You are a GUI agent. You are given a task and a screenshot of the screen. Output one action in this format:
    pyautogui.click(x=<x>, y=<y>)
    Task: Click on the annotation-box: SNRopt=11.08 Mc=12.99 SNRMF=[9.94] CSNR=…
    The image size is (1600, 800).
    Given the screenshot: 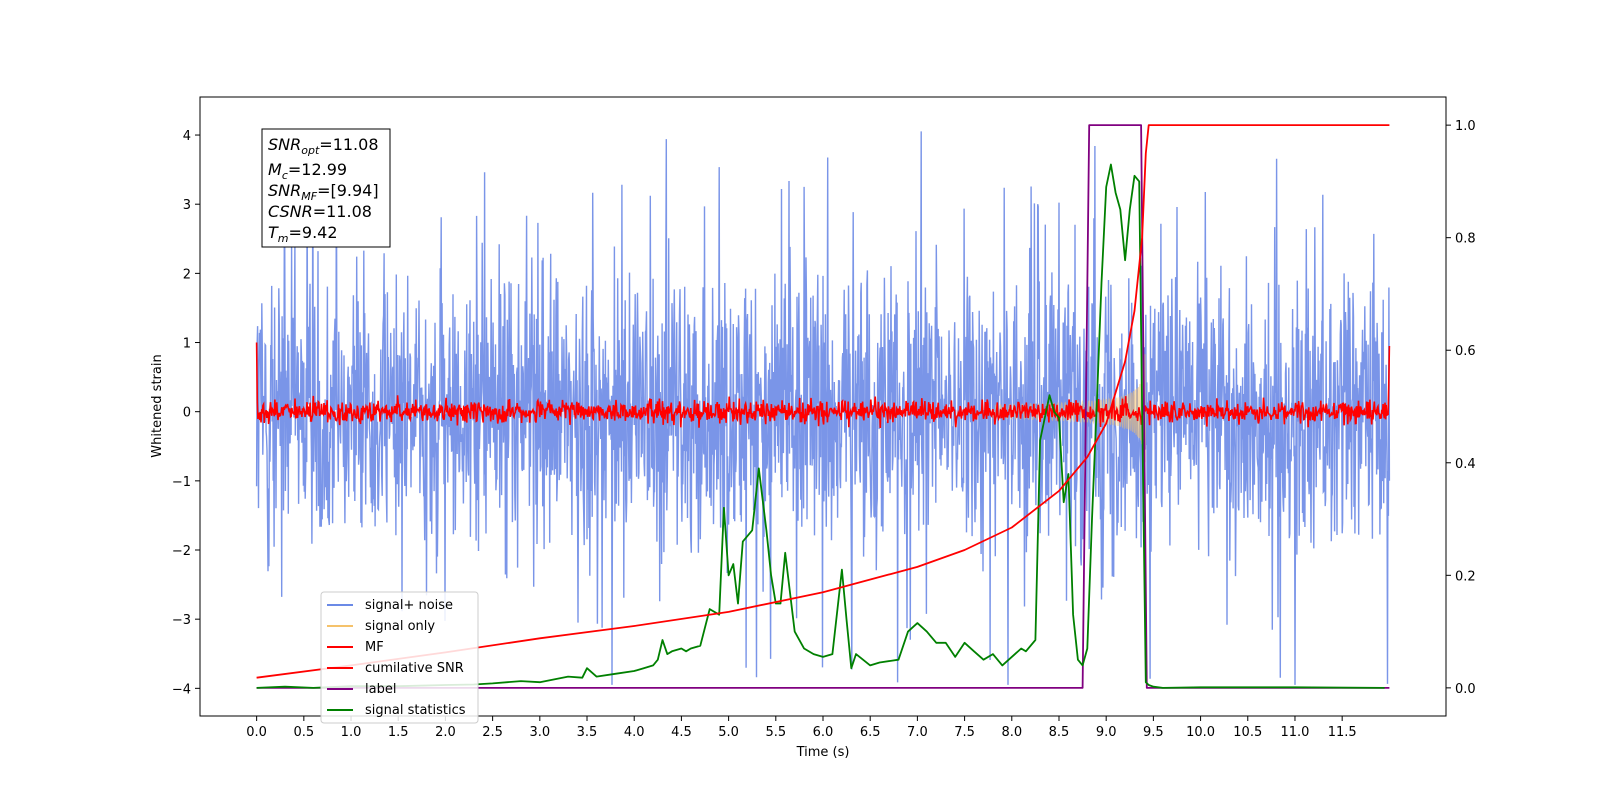 What is the action you would take?
    pyautogui.click(x=326, y=188)
    